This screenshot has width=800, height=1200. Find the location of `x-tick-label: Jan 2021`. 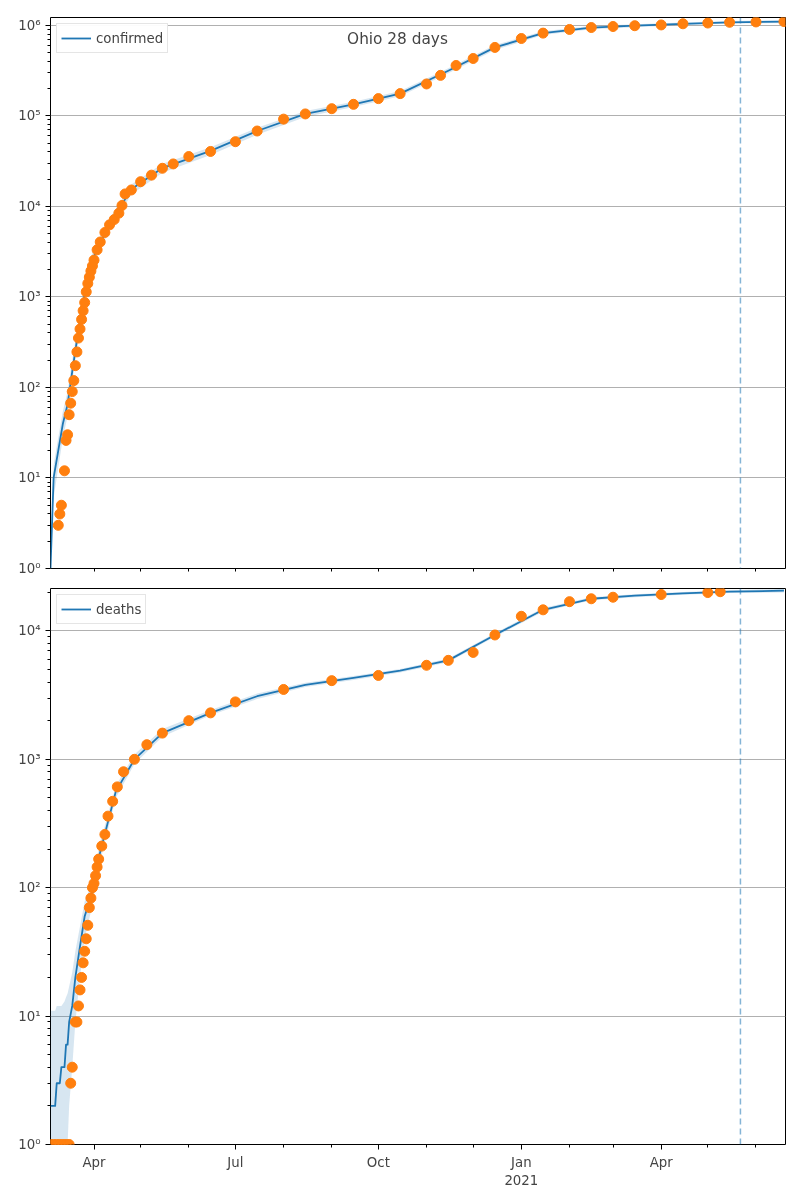

x-tick-label: Jan 2021 is located at coordinates (521, 1171).